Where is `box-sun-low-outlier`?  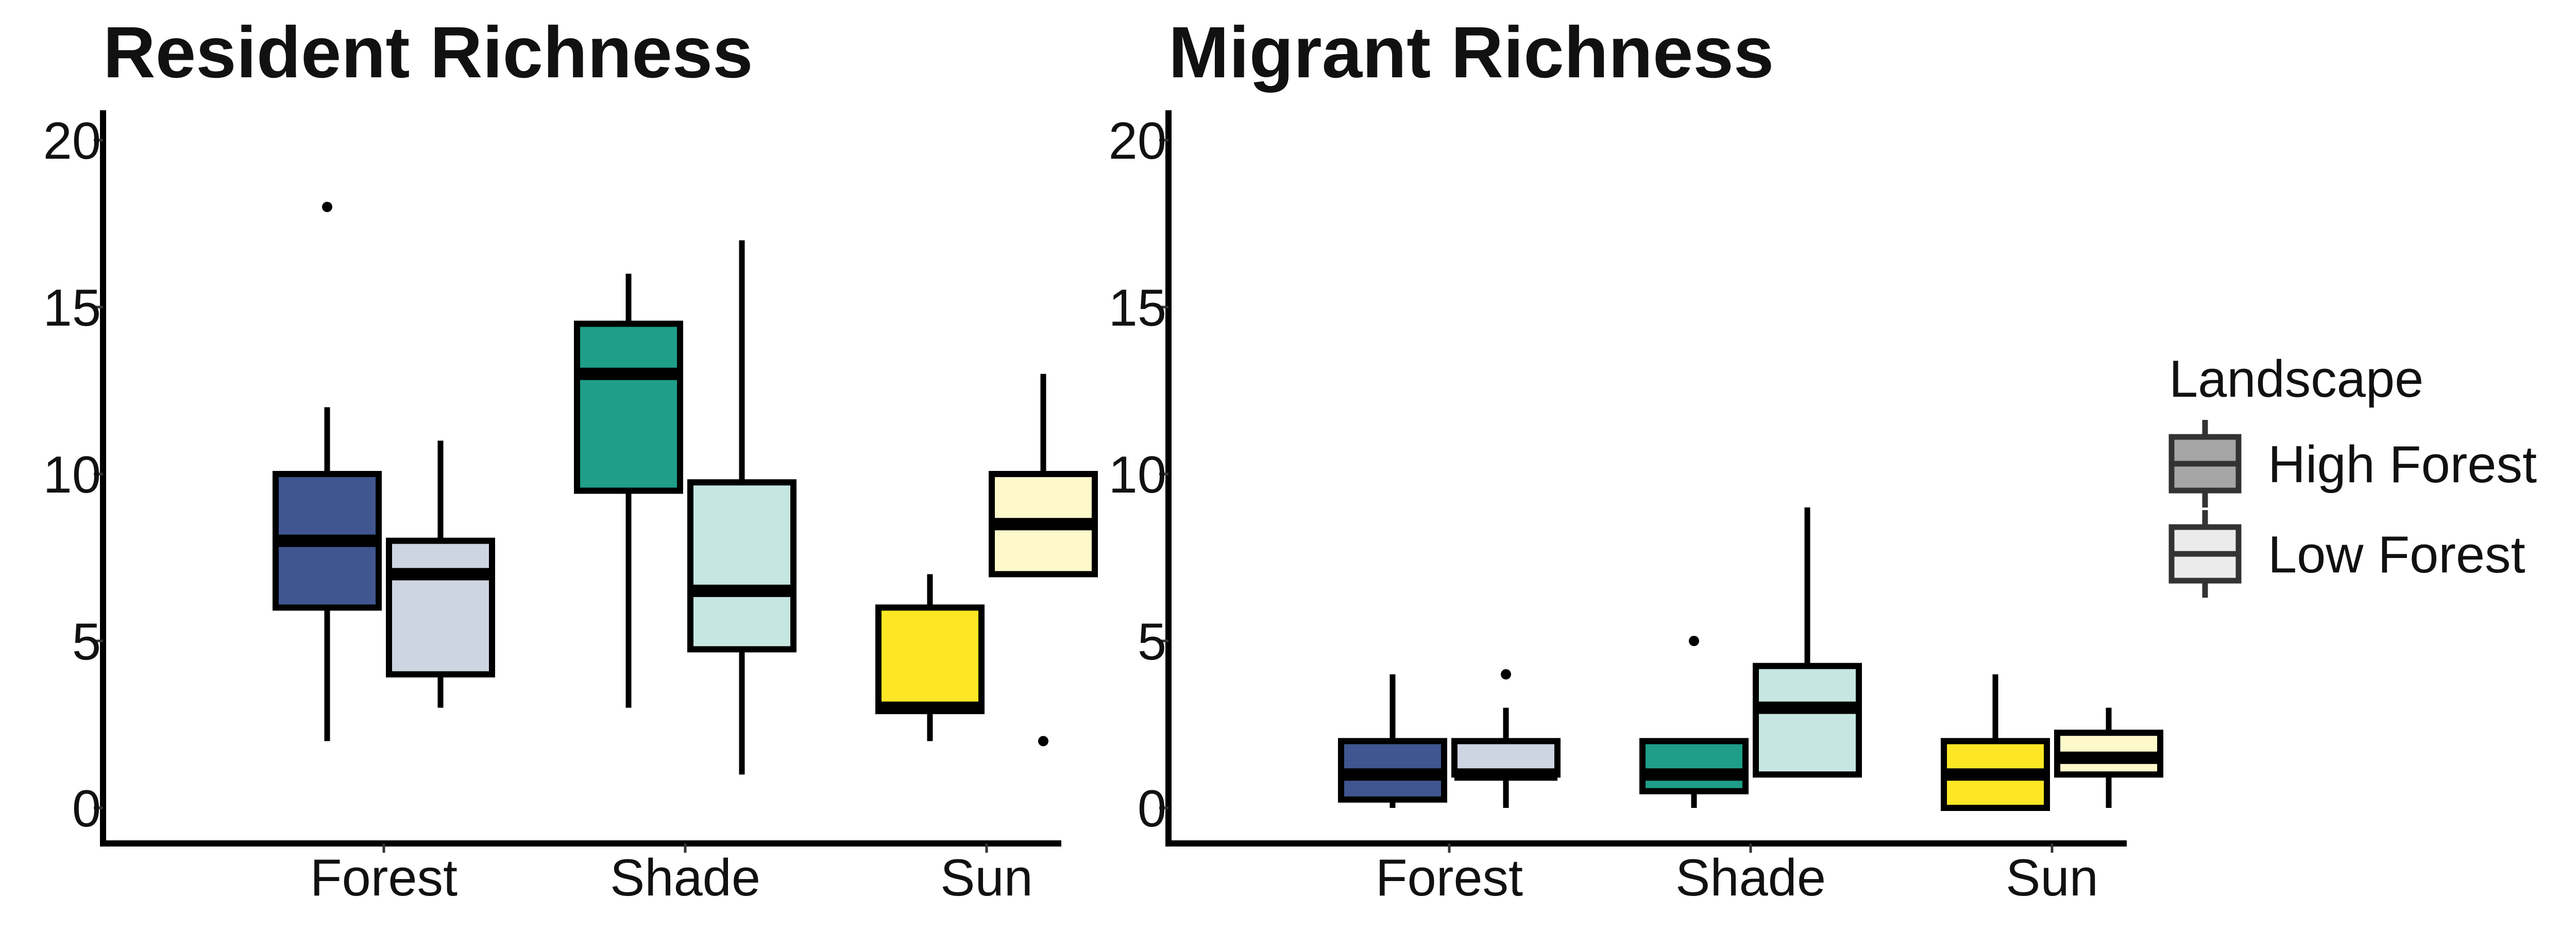
box-sun-low-outlier is located at coordinates (1043, 741).